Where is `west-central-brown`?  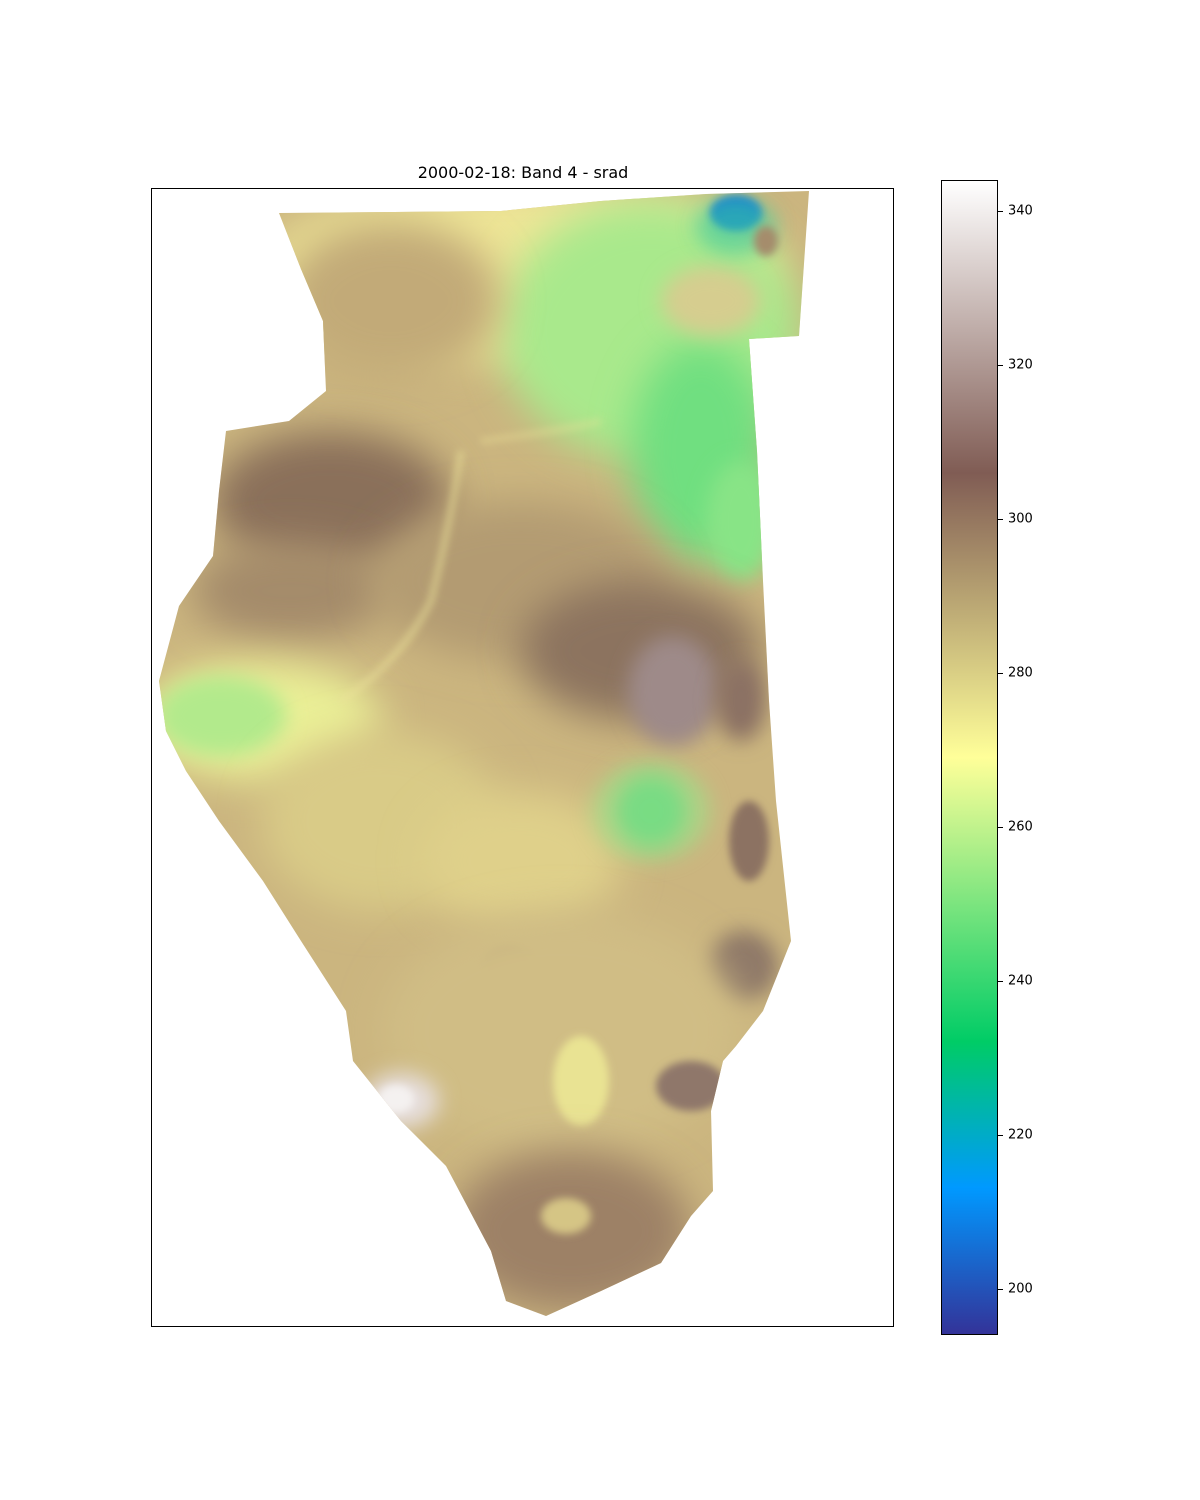 west-central-brown is located at coordinates (331, 501).